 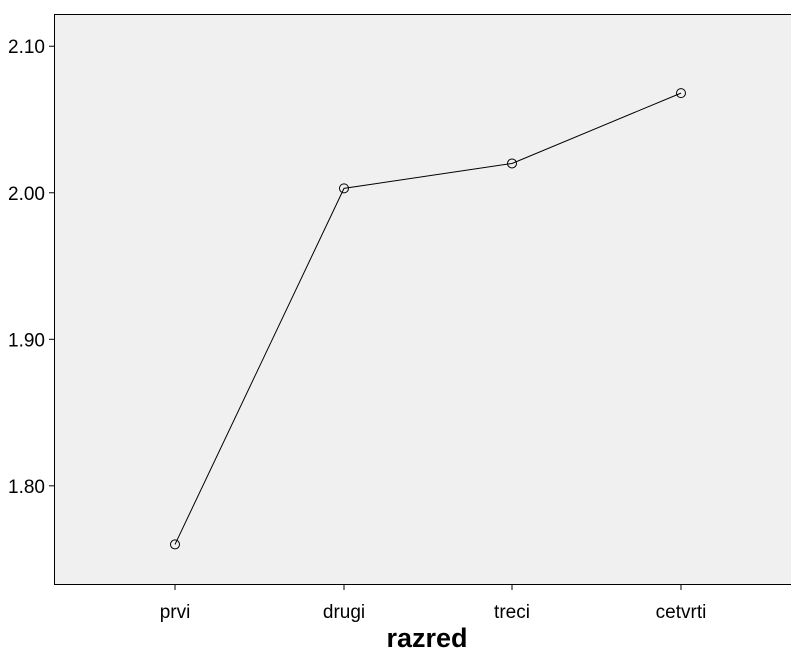 I want to click on x-tick-label: cetvrti, so click(x=681, y=612).